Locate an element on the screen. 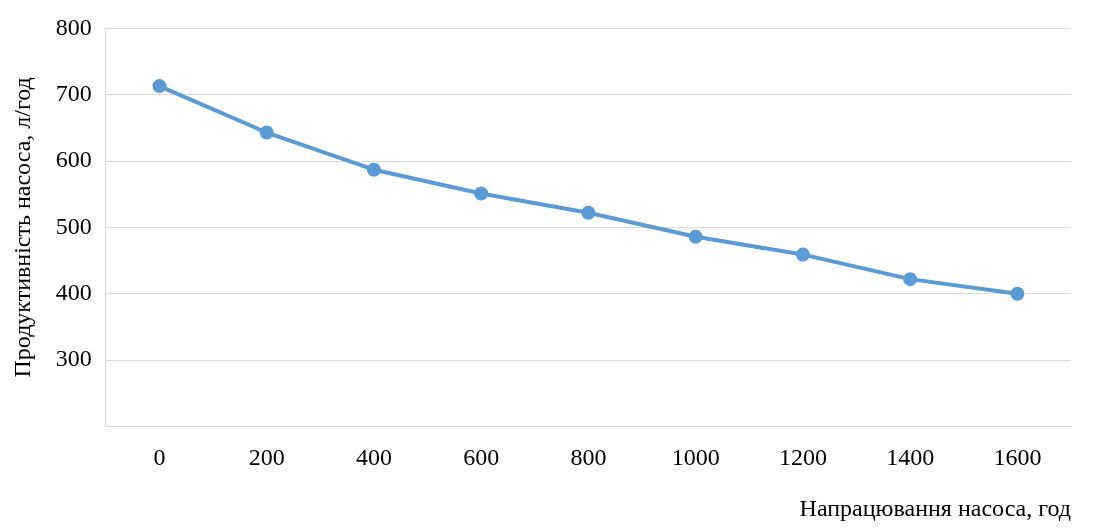  y-tick-label: 400 is located at coordinates (73, 292).